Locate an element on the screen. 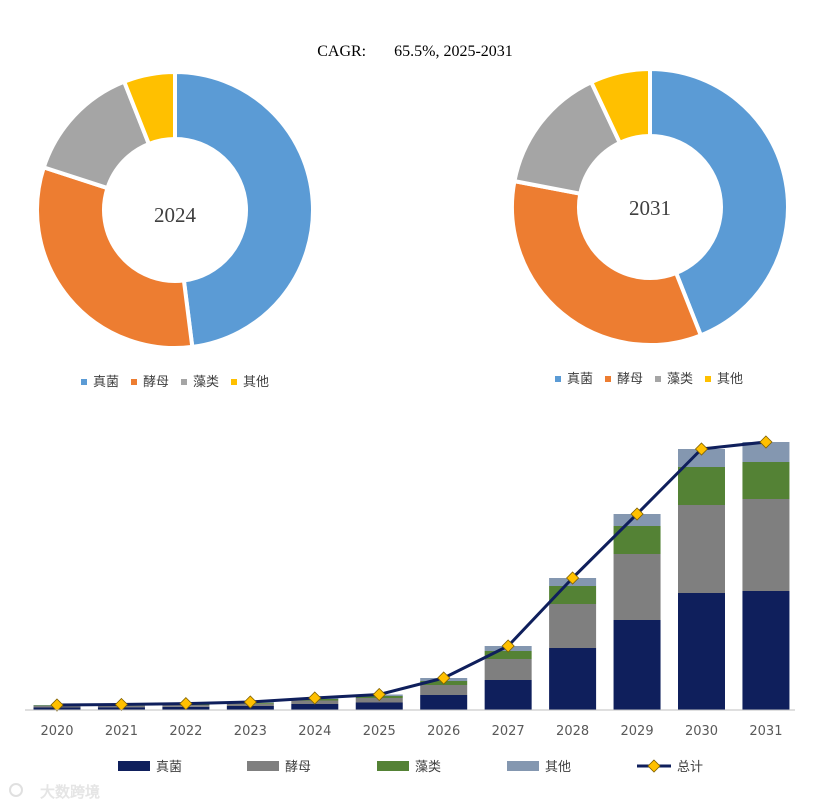 This screenshot has height=807, width=836. legend-label-2024-1: 酵母 is located at coordinates (156, 382).